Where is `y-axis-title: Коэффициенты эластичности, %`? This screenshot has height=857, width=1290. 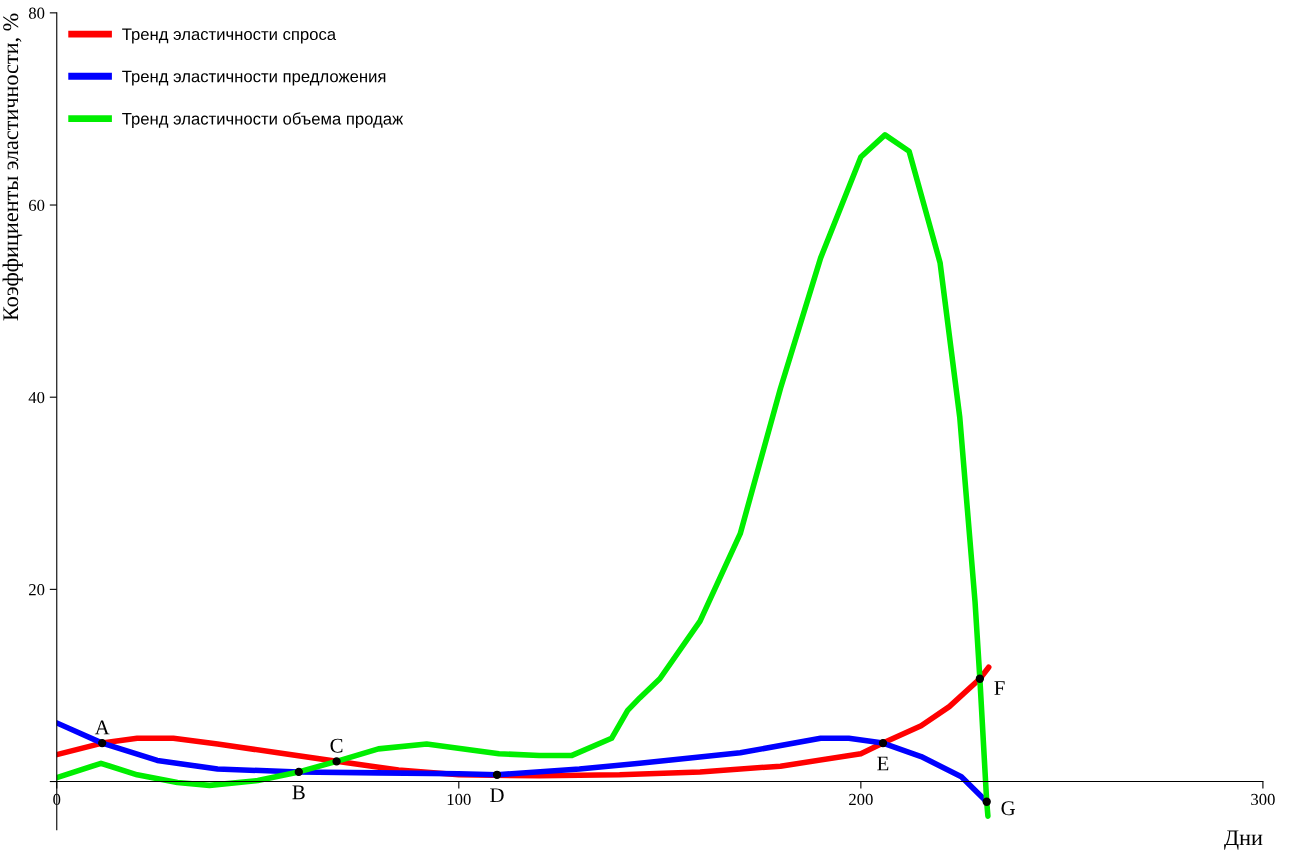
y-axis-title: Коэффициенты эластичности, % is located at coordinates (12, 167).